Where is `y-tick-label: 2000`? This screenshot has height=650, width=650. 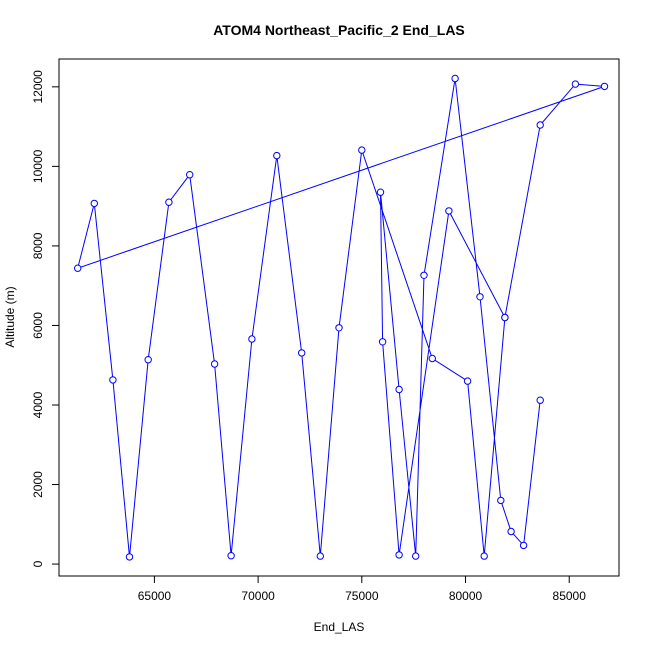 y-tick-label: 2000 is located at coordinates (38, 484).